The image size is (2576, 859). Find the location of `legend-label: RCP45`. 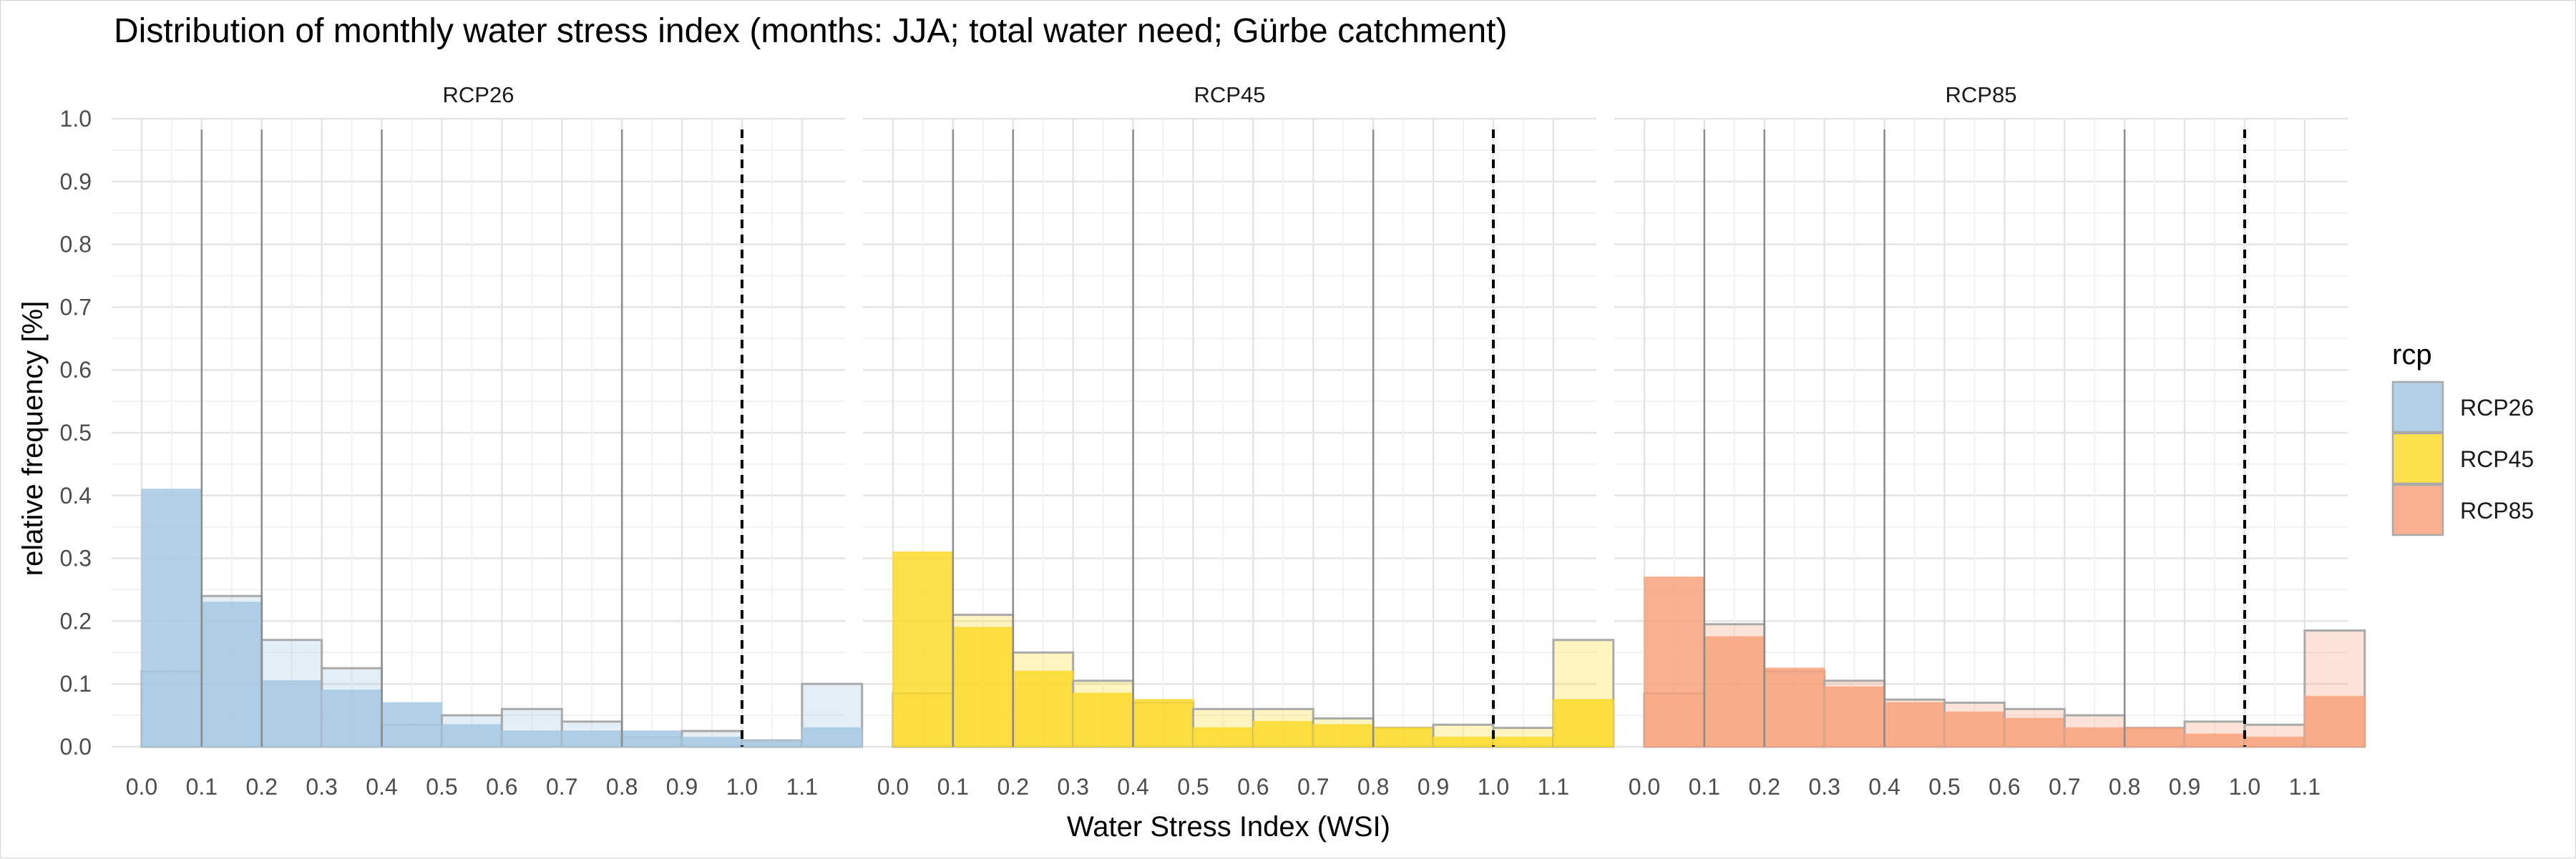

legend-label: RCP45 is located at coordinates (2497, 459).